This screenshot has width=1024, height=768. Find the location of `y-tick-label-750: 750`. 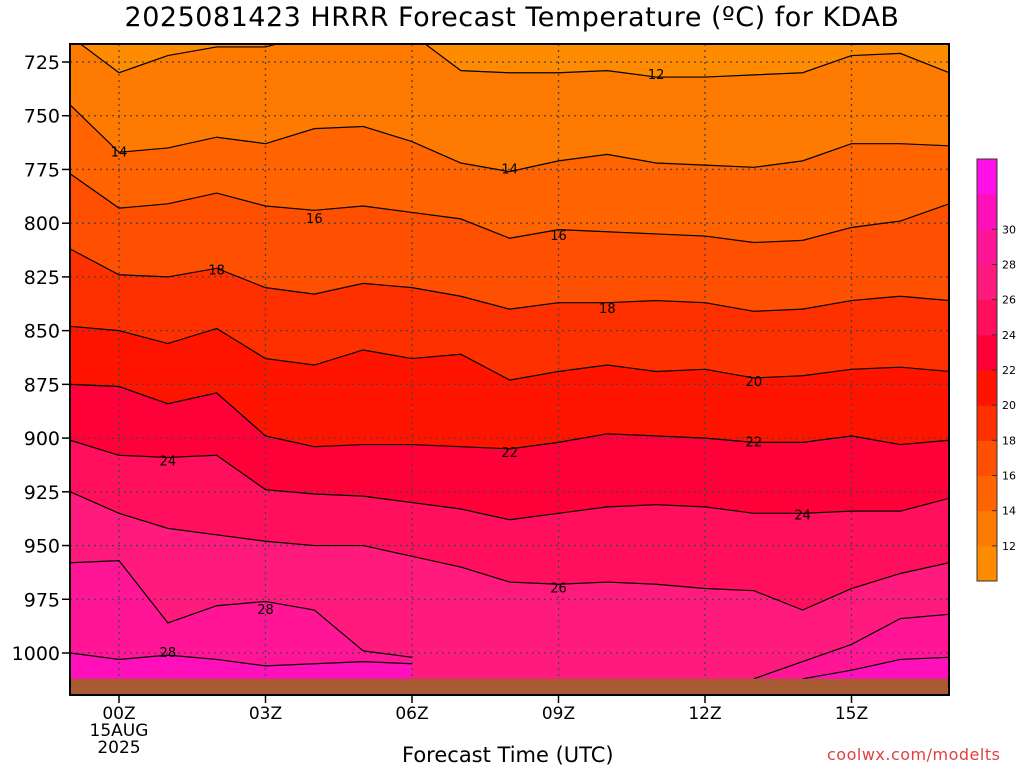

y-tick-label-750: 750 is located at coordinates (42, 117).